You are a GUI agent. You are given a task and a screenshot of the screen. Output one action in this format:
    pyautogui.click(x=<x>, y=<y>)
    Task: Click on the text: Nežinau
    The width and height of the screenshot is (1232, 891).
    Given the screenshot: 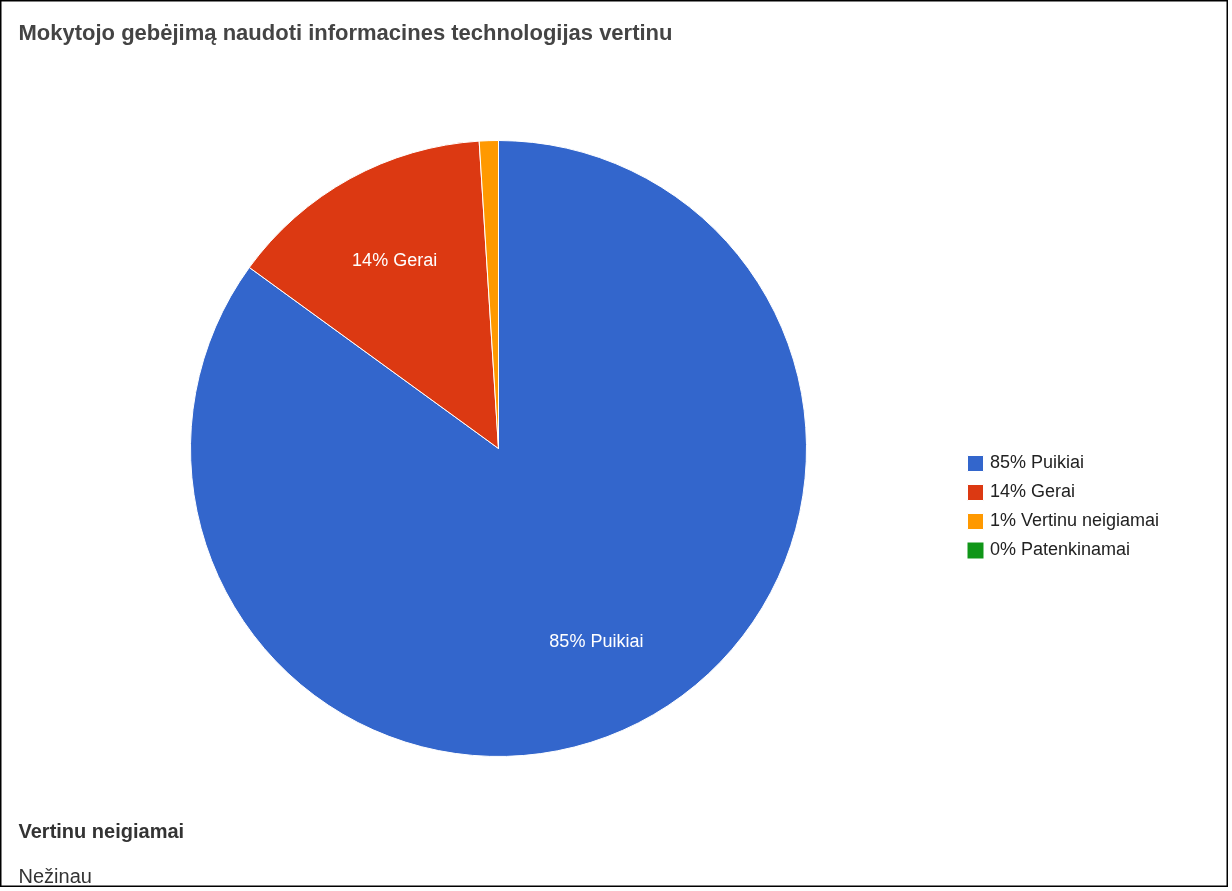 What is the action you would take?
    pyautogui.click(x=55, y=875)
    